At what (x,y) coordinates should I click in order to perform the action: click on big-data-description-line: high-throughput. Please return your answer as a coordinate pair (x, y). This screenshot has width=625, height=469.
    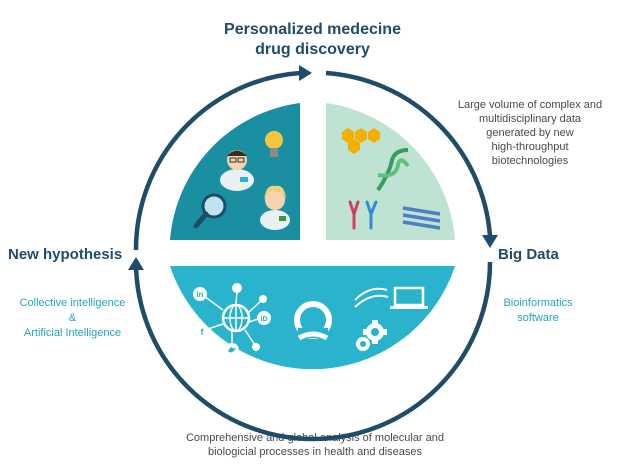
    Looking at the image, I should click on (530, 147).